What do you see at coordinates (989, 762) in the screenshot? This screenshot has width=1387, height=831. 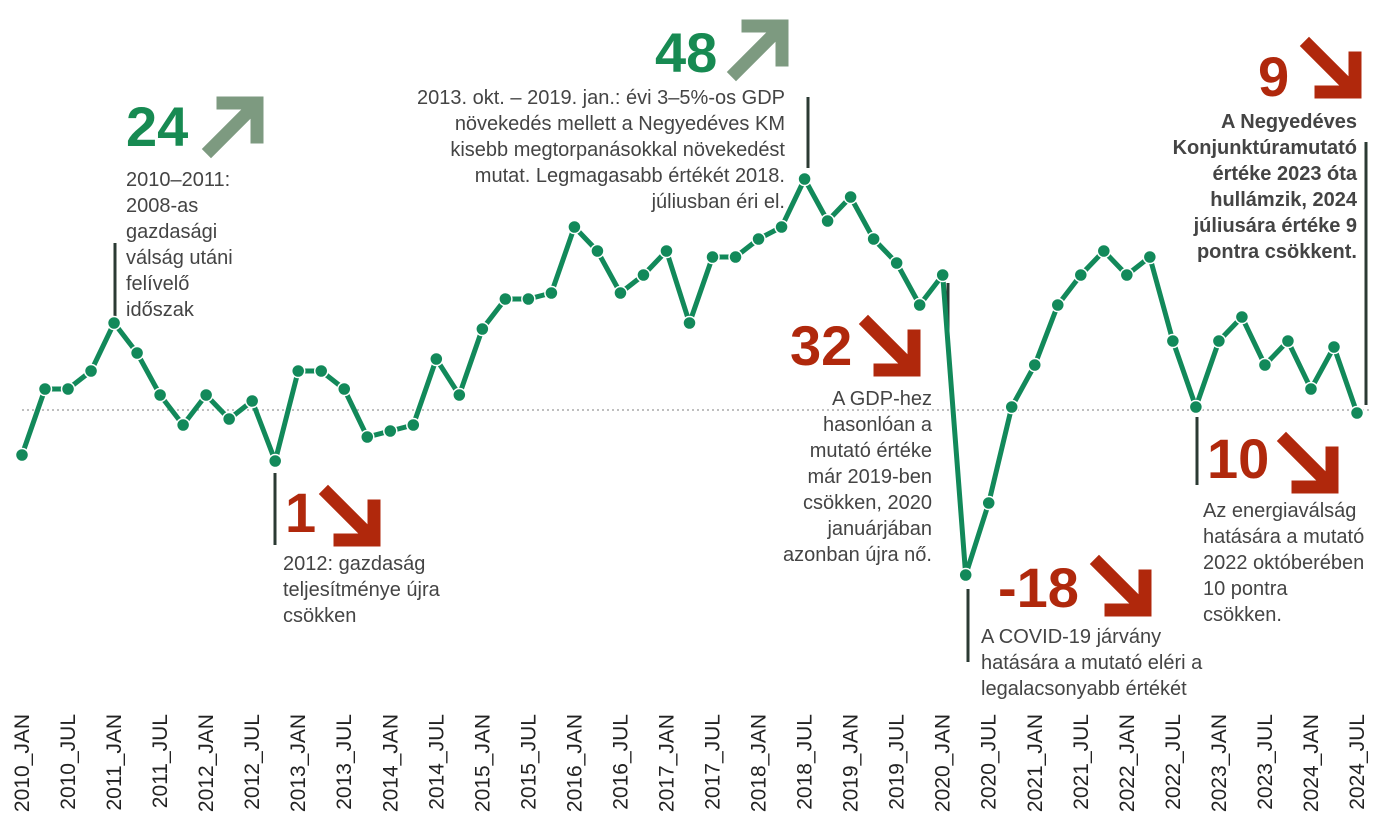 I see `x-tick-label: 2020_JUL` at bounding box center [989, 762].